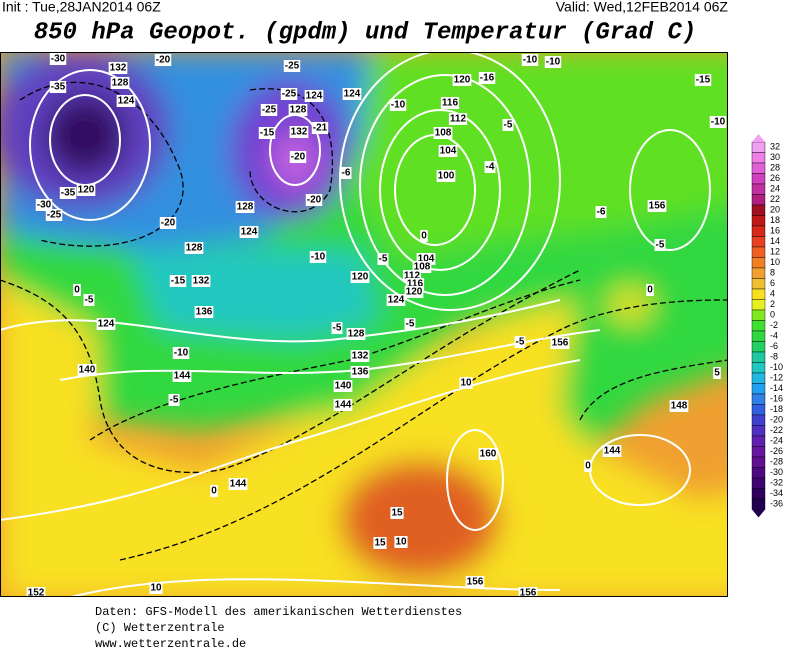  I want to click on contour-label: -20, so click(298, 157).